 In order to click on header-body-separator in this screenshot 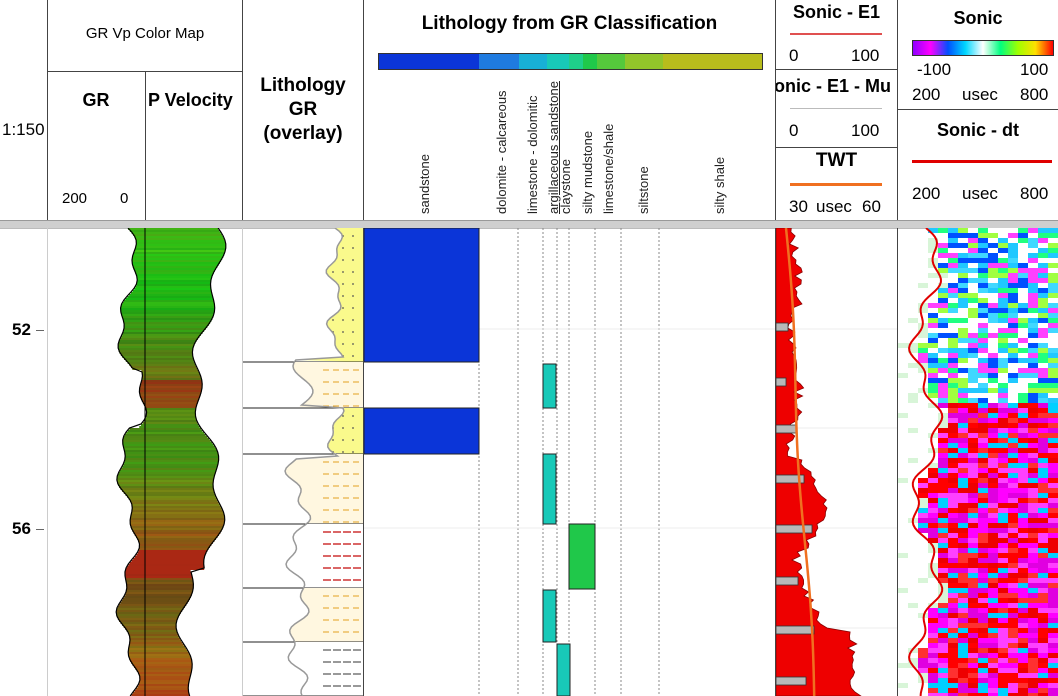, I will do `click(529, 224)`.